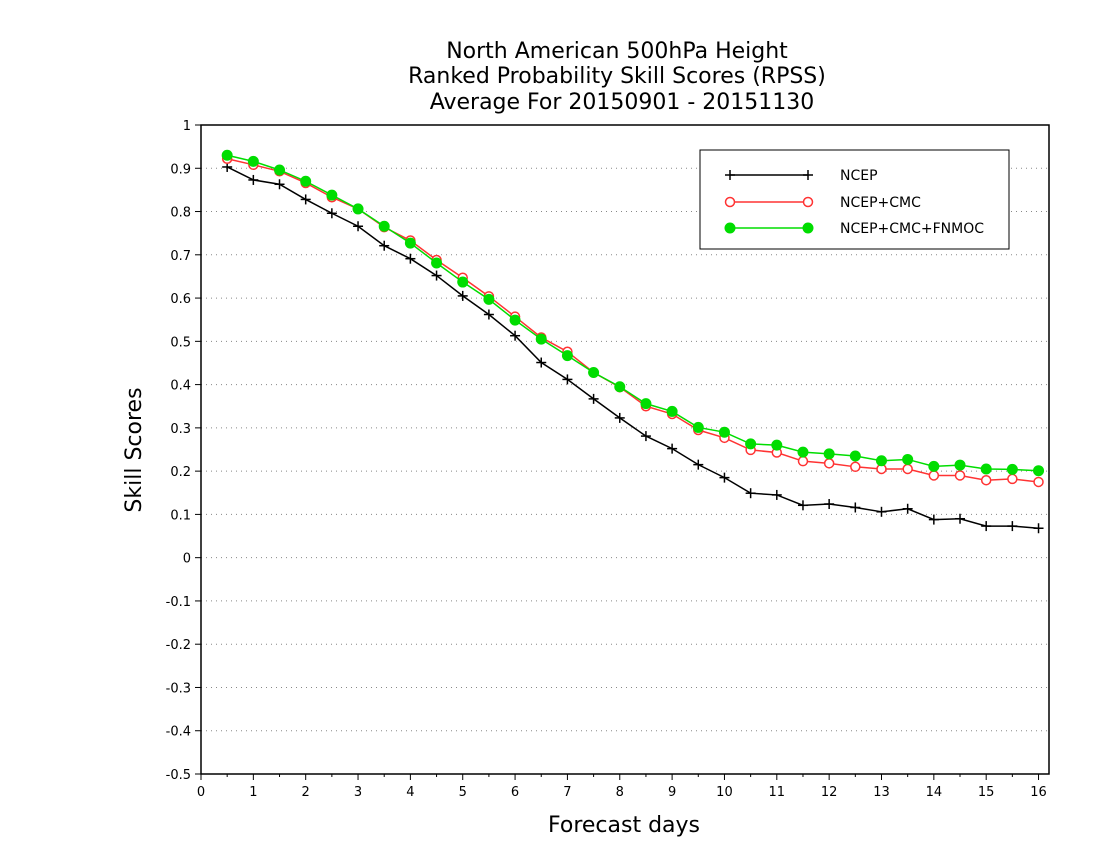 This screenshot has width=1100, height=850. I want to click on x-tick-label: 3, so click(358, 792).